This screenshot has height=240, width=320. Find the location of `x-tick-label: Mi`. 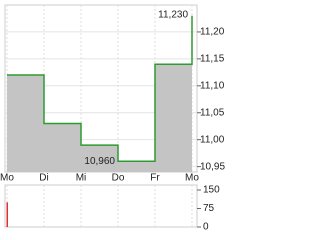

x-tick-label: Mi is located at coordinates (81, 178).